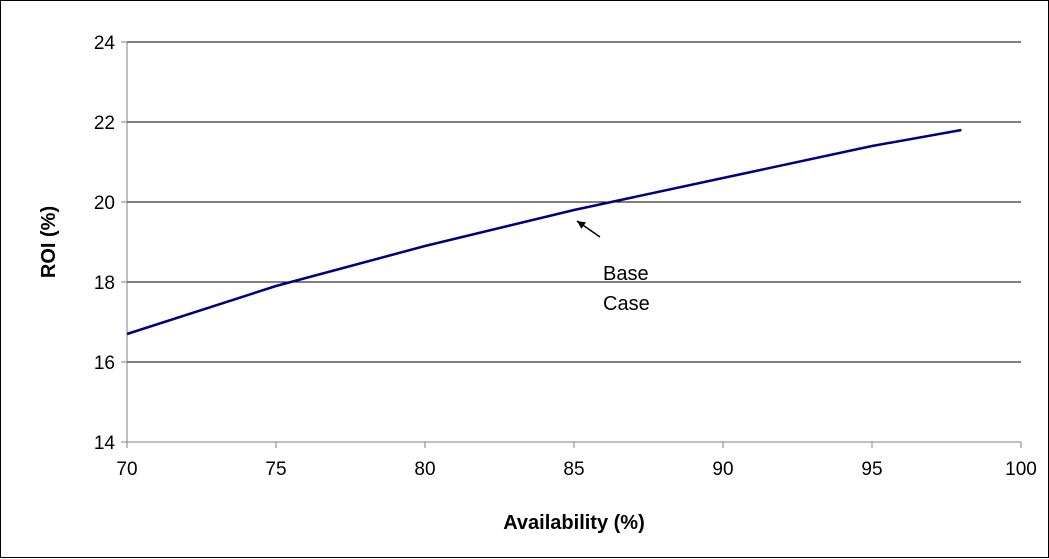 The height and width of the screenshot is (559, 1049). Describe the element at coordinates (104, 203) in the screenshot. I see `y-tick-label-20: 20` at that location.